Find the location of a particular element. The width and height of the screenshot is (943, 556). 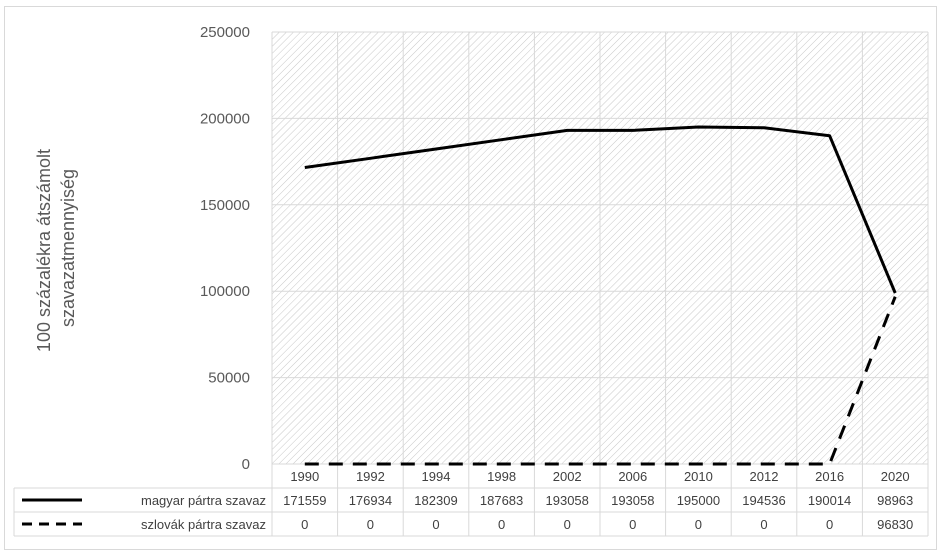

y-axis-label-line-2: szavazatmennyiség is located at coordinates (68, 248).